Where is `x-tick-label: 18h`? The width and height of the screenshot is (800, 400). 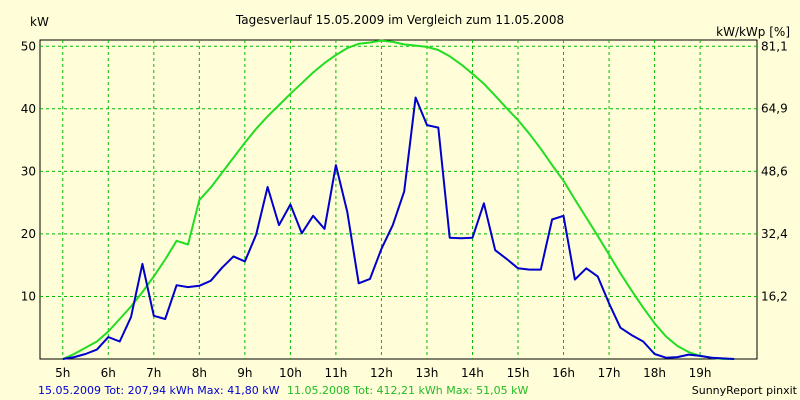 x-tick-label: 18h is located at coordinates (654, 373).